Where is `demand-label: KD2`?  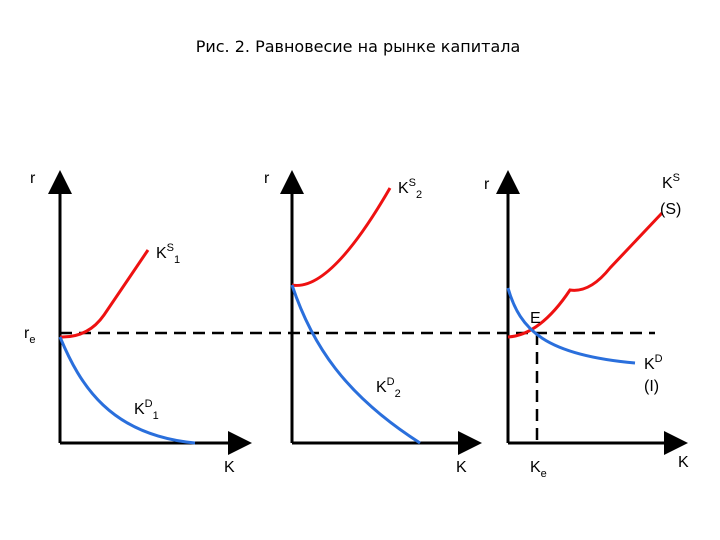 demand-label: KD2 is located at coordinates (388, 388).